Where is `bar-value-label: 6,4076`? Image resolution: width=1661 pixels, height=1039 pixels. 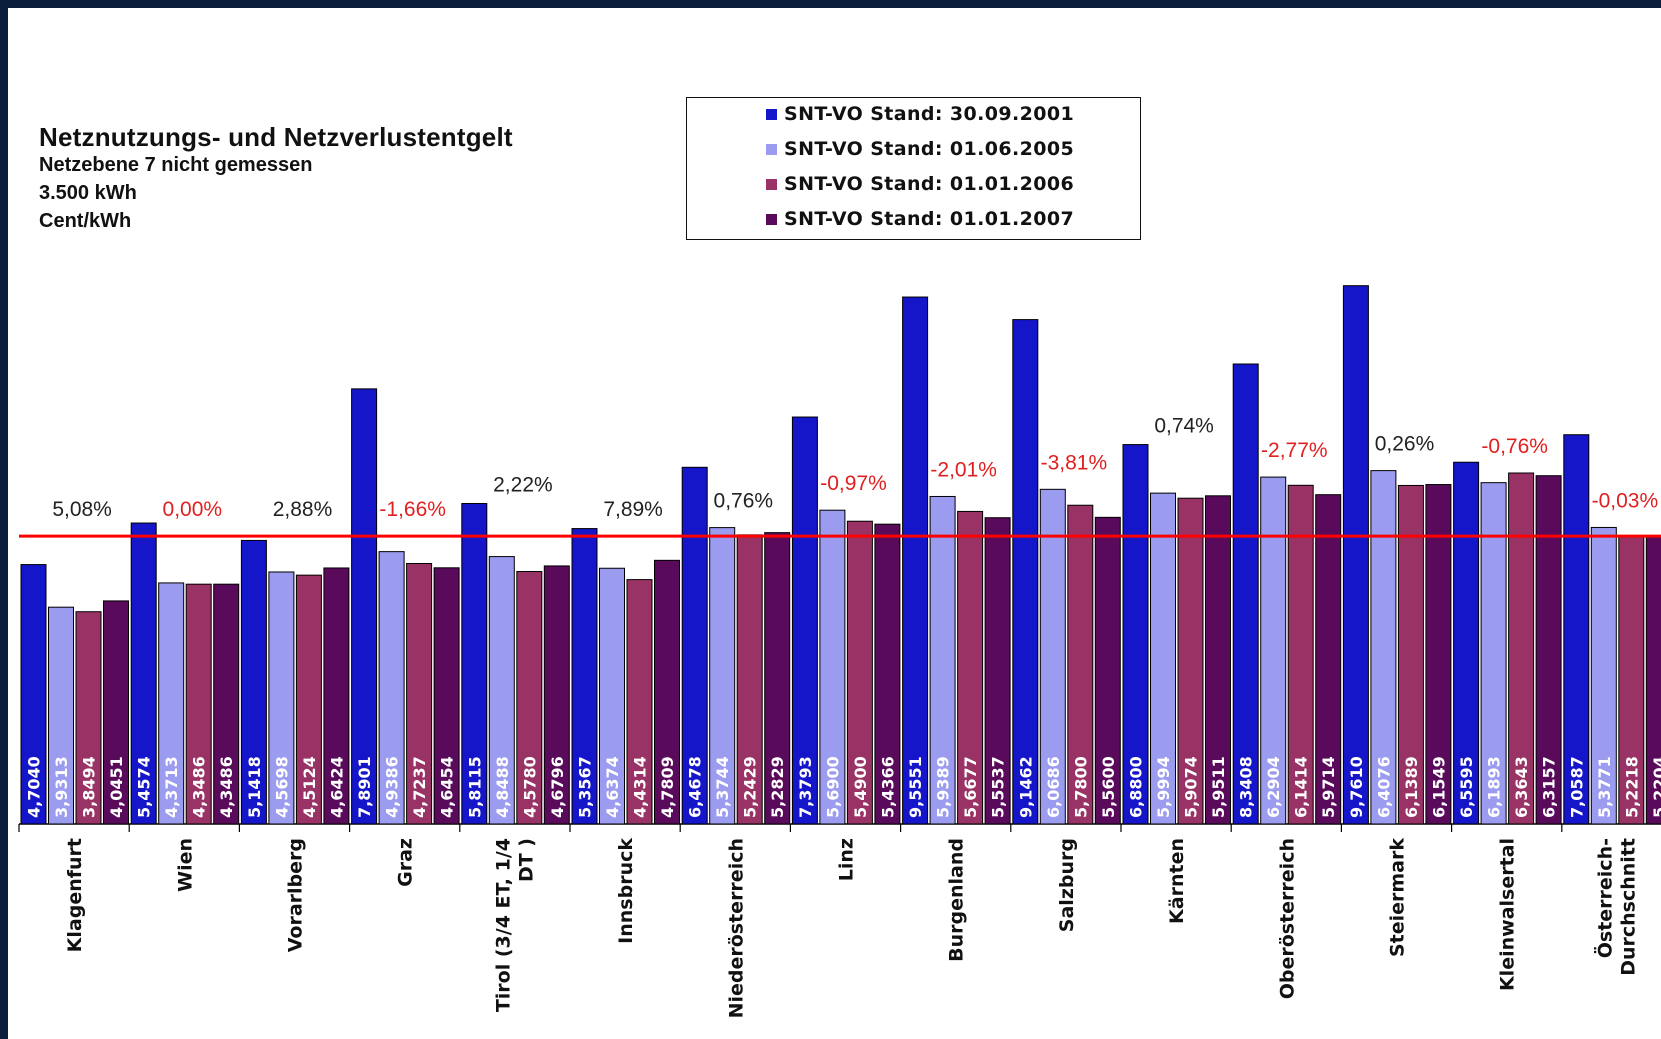 bar-value-label: 6,4076 is located at coordinates (1383, 787).